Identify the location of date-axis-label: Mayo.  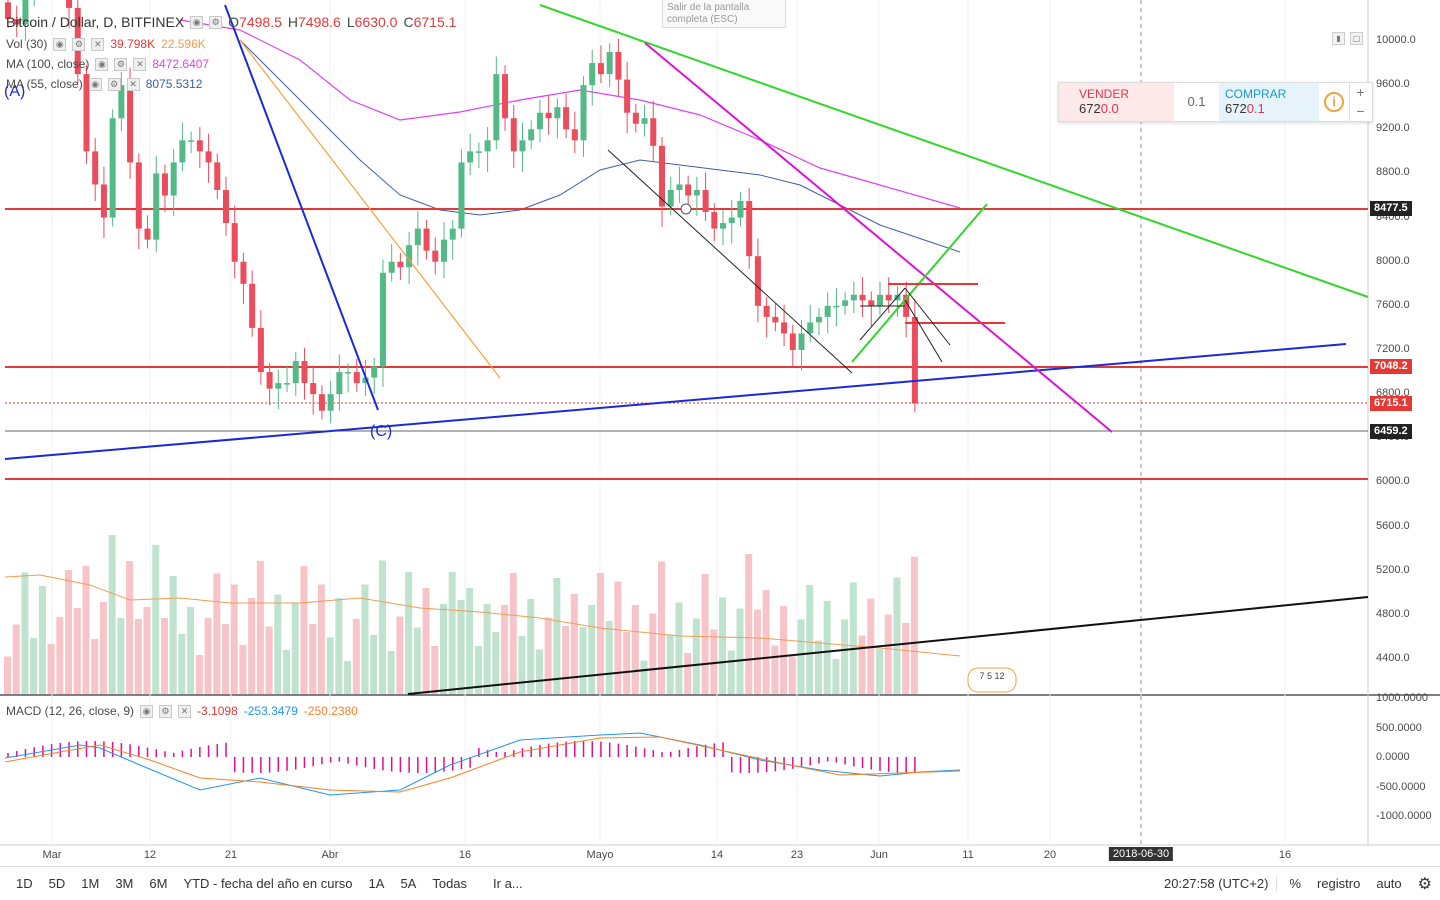
(600, 855).